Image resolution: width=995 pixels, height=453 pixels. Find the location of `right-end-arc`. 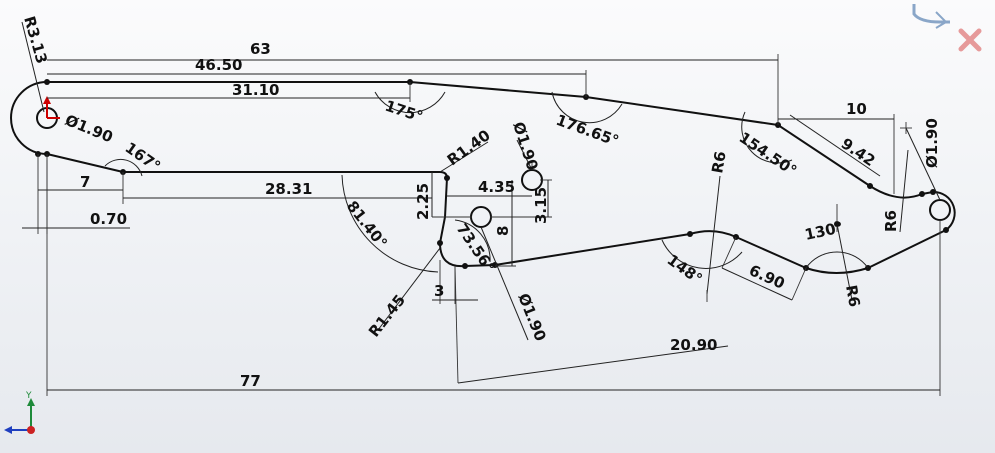

right-end-arc is located at coordinates (944, 210).